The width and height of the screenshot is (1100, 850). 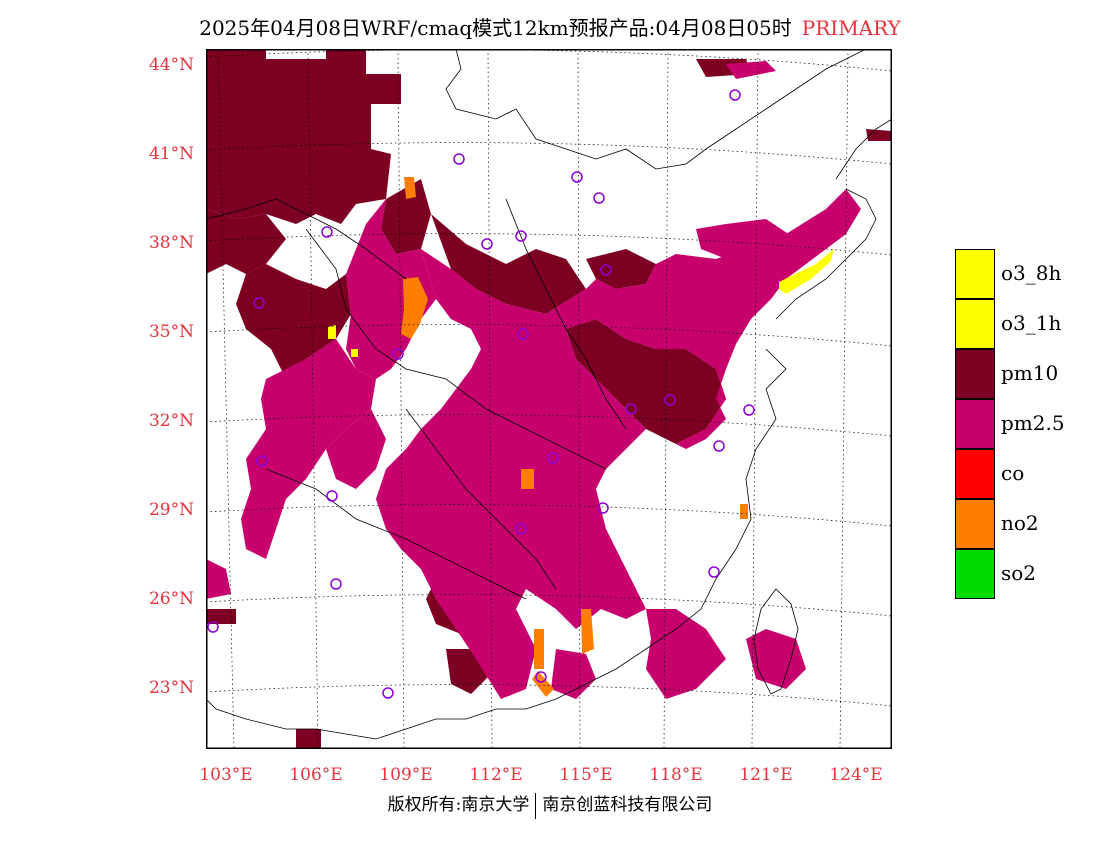 I want to click on lat-label-23: 23°N, so click(x=171, y=688).